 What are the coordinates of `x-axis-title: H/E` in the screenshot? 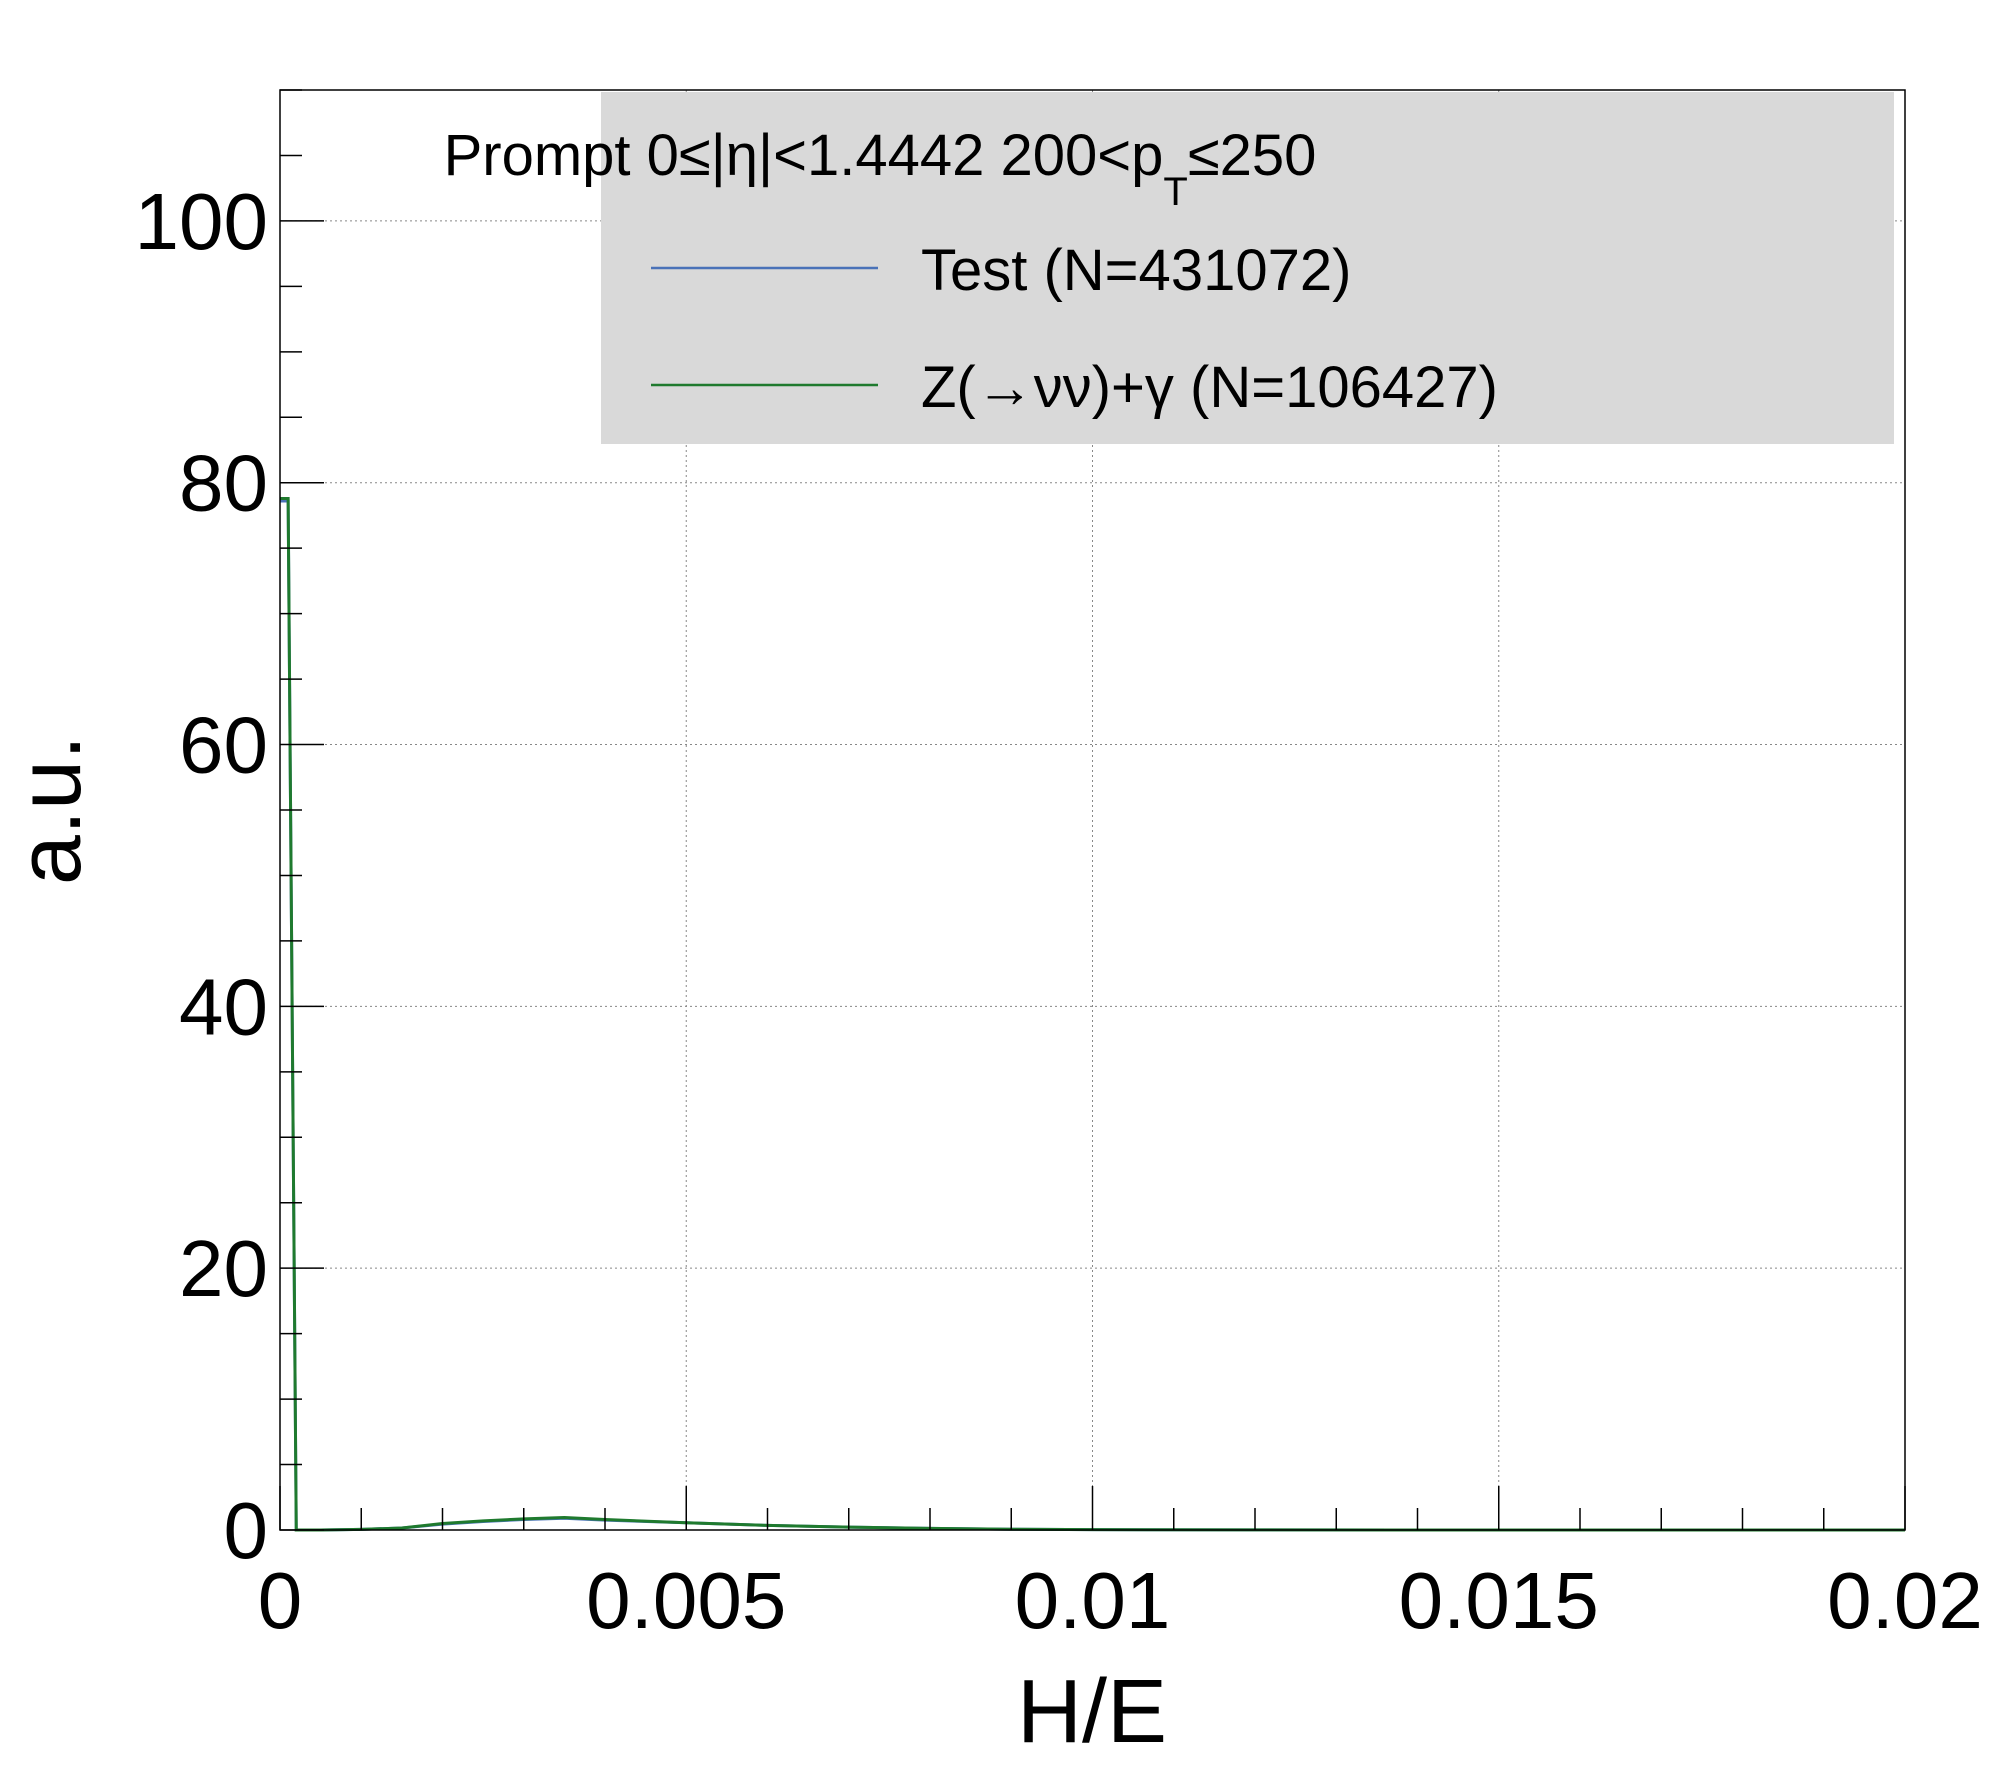 It's located at (1092, 1712).